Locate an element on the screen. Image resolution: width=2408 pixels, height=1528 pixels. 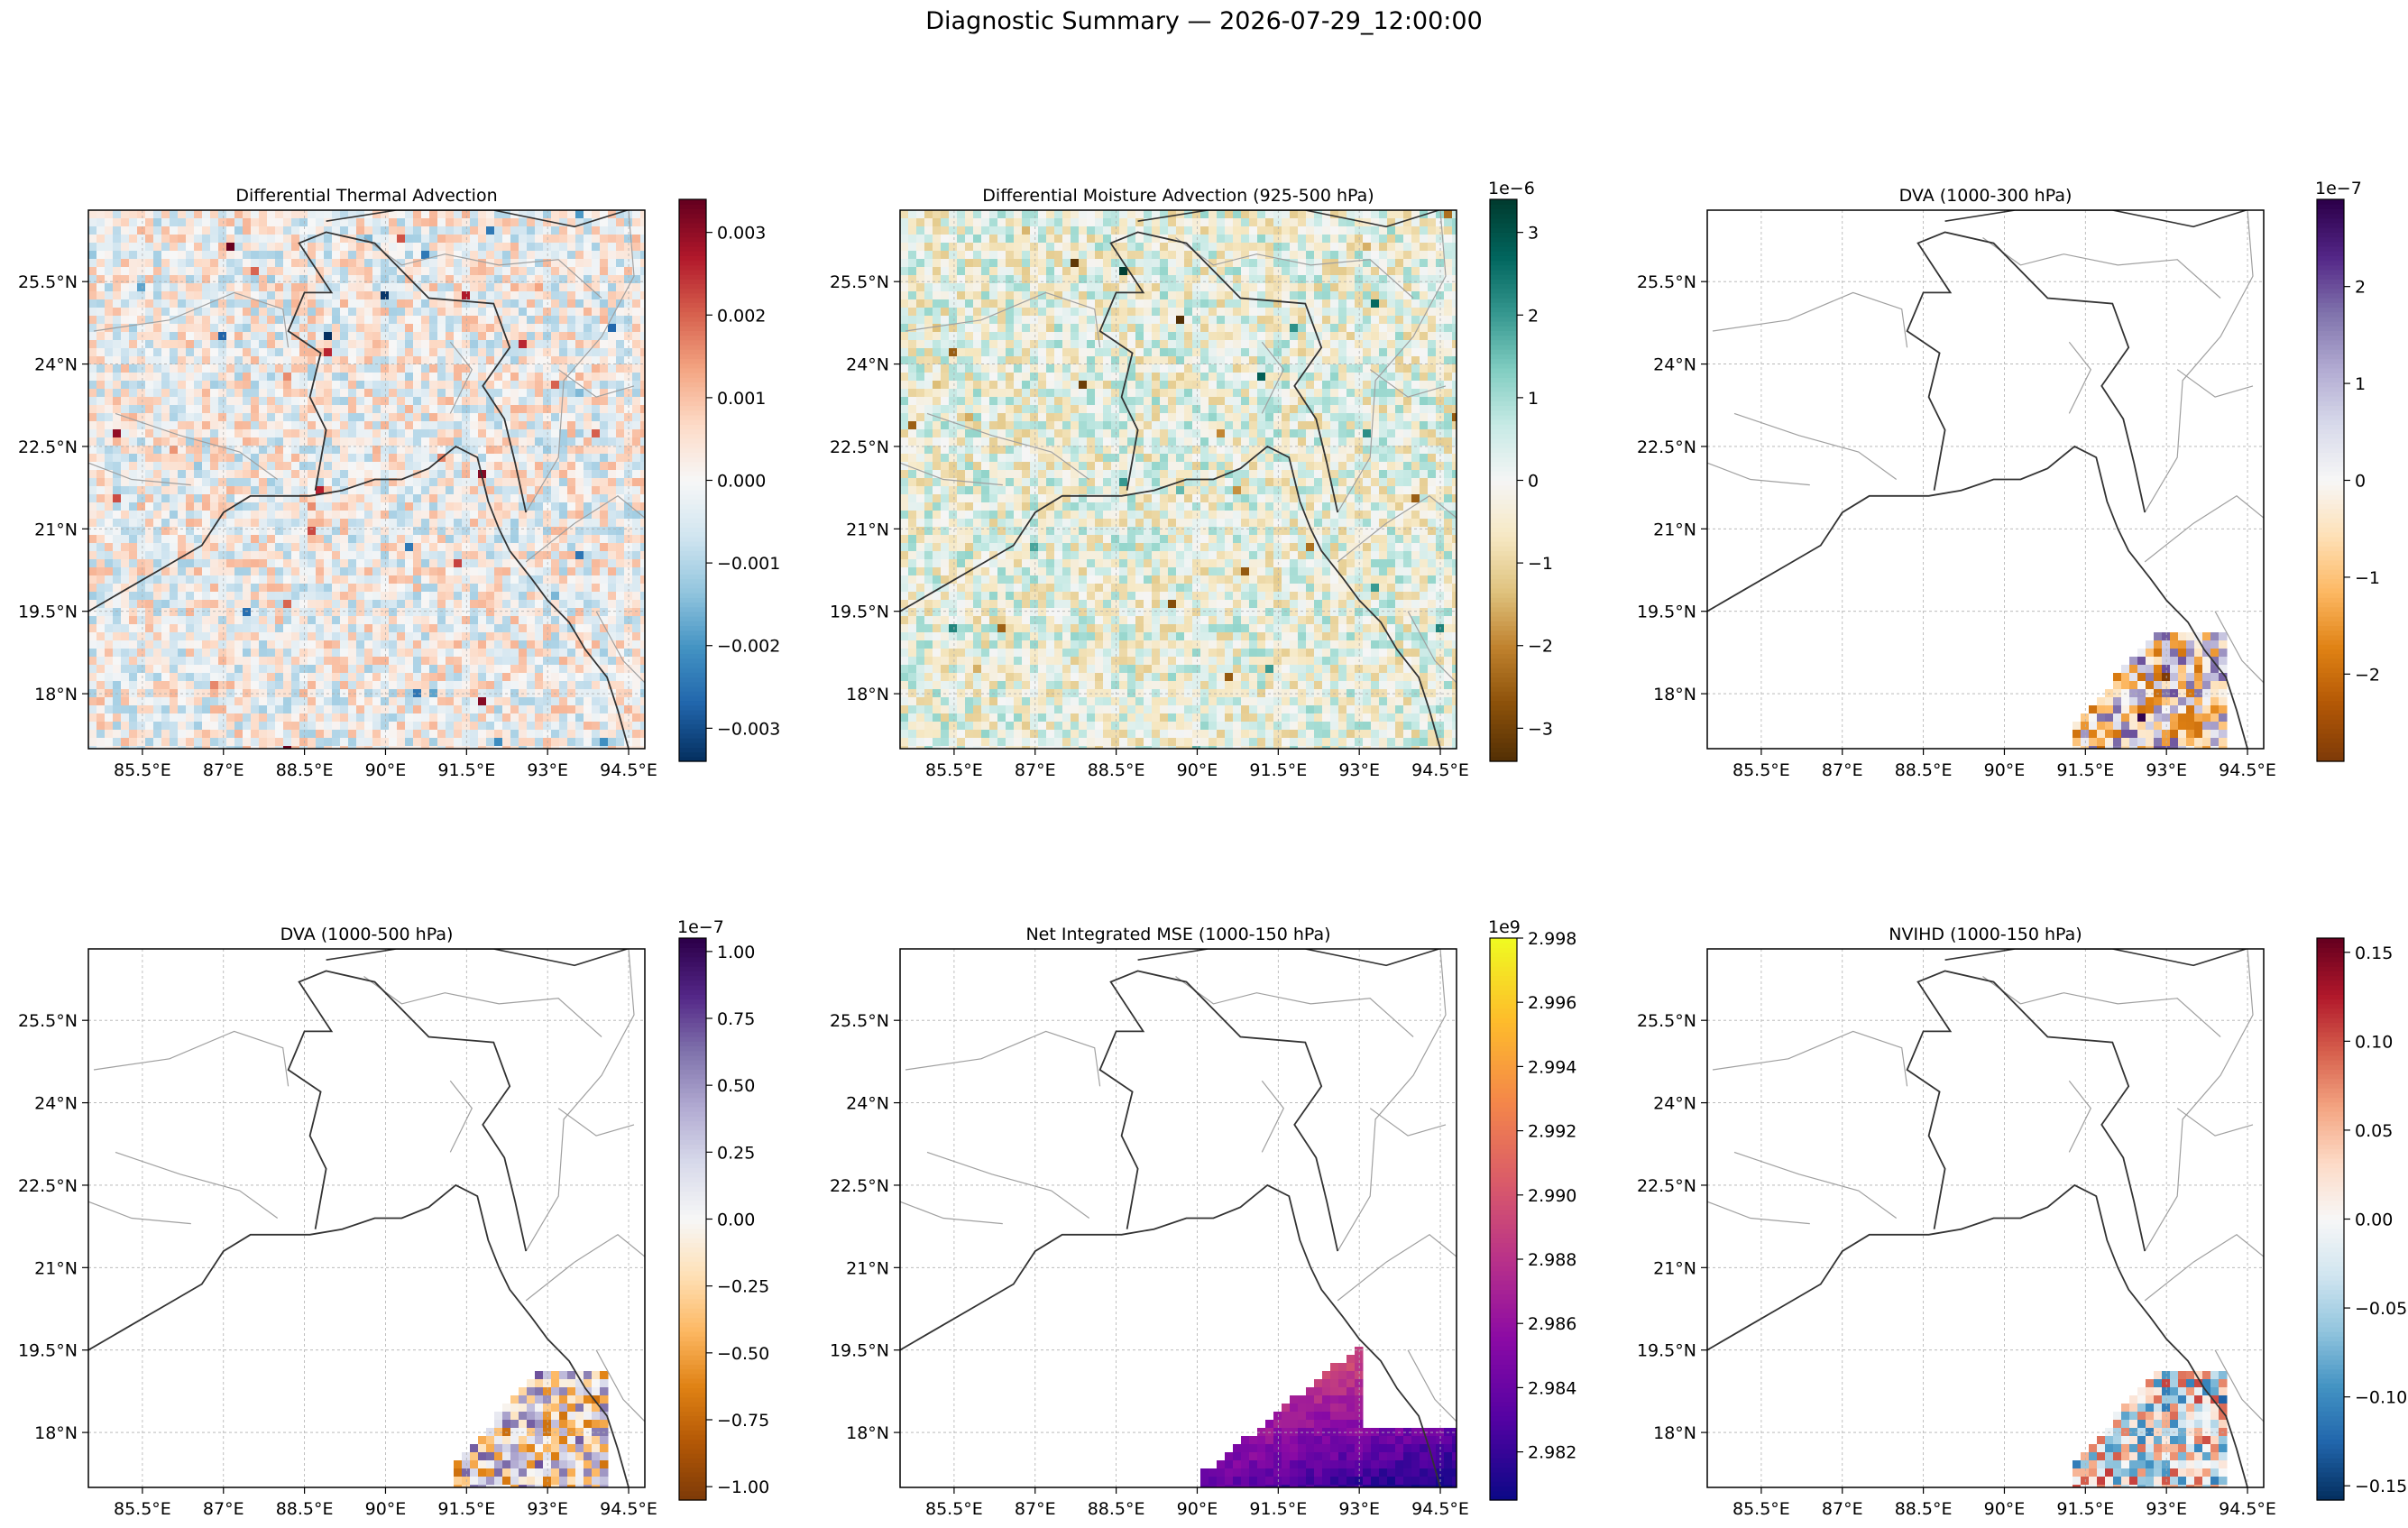
x-tick-label: 85.5°E is located at coordinates (954, 770).